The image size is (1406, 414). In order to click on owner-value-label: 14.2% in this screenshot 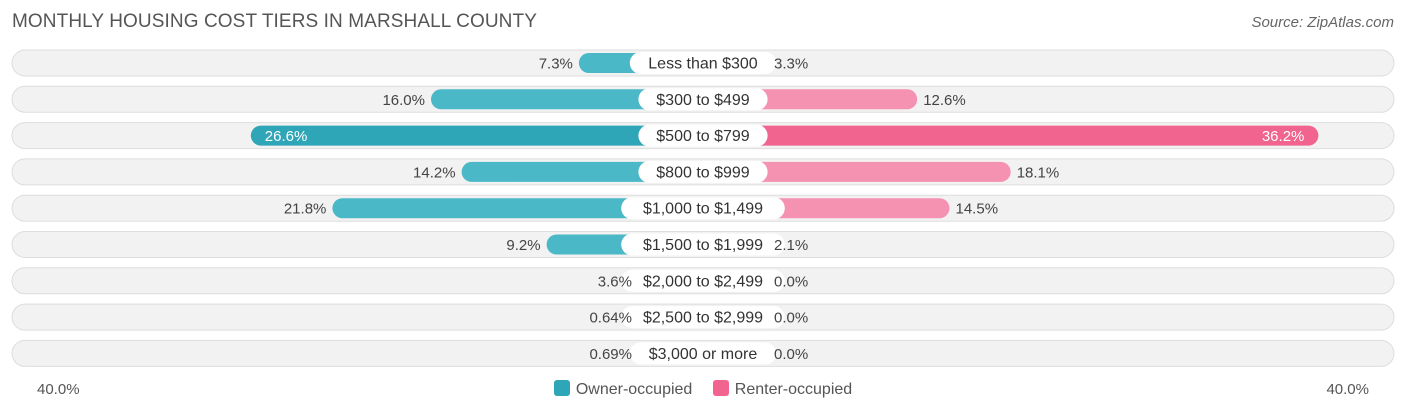, I will do `click(434, 172)`.